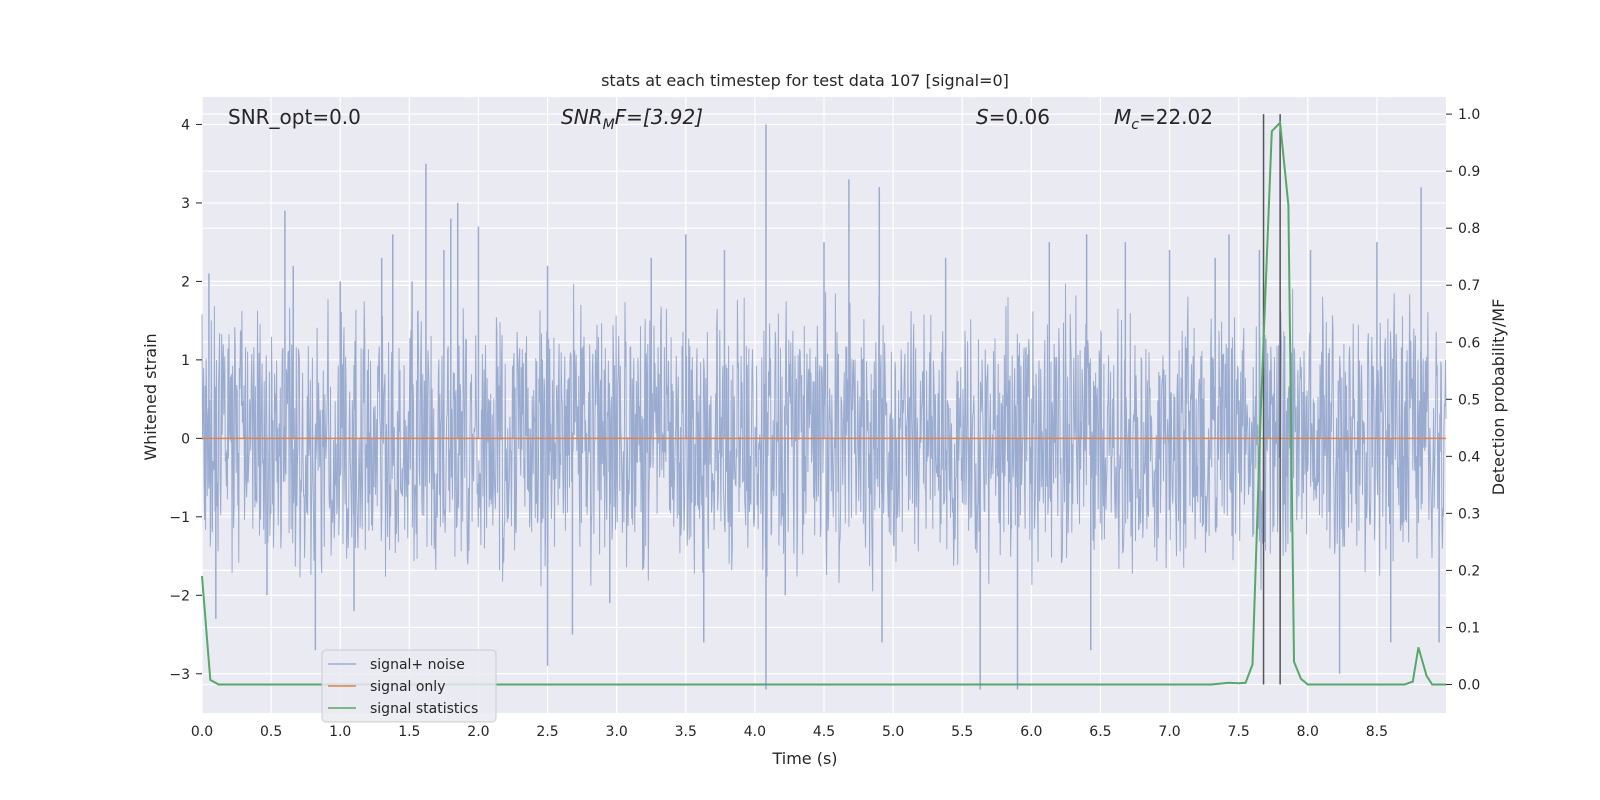  I want to click on y2-tick-label: 0.2, so click(1469, 571).